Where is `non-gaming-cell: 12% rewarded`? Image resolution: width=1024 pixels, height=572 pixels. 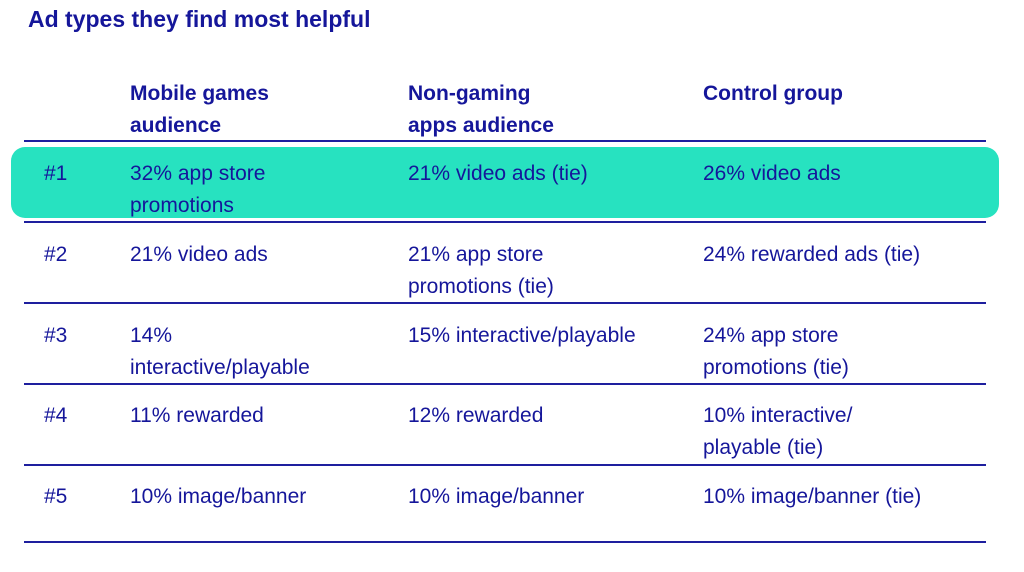
non-gaming-cell: 12% rewarded is located at coordinates (548, 416).